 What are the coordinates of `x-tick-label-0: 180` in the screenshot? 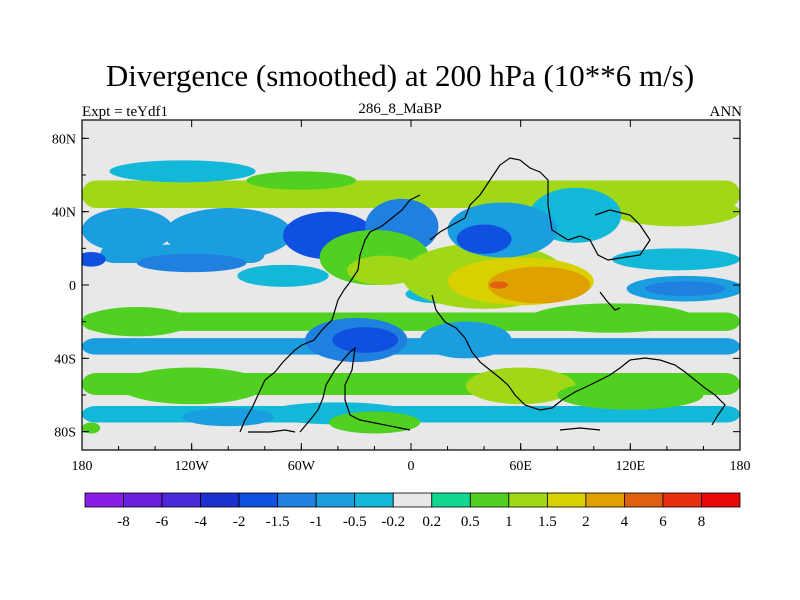 It's located at (82, 466).